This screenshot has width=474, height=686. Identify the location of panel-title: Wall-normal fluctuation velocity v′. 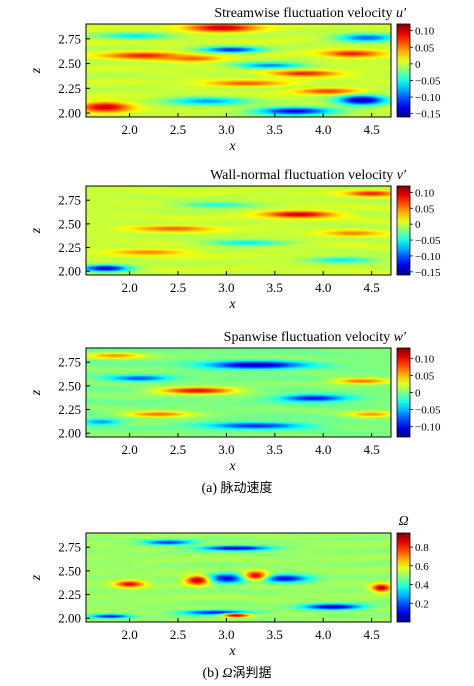
(308, 175).